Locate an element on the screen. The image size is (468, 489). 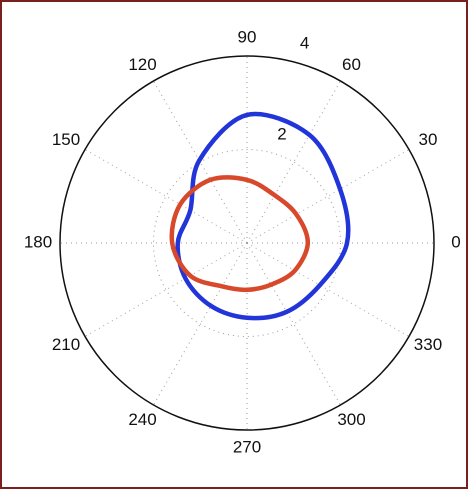
angle-tick-label: 30 is located at coordinates (428, 139).